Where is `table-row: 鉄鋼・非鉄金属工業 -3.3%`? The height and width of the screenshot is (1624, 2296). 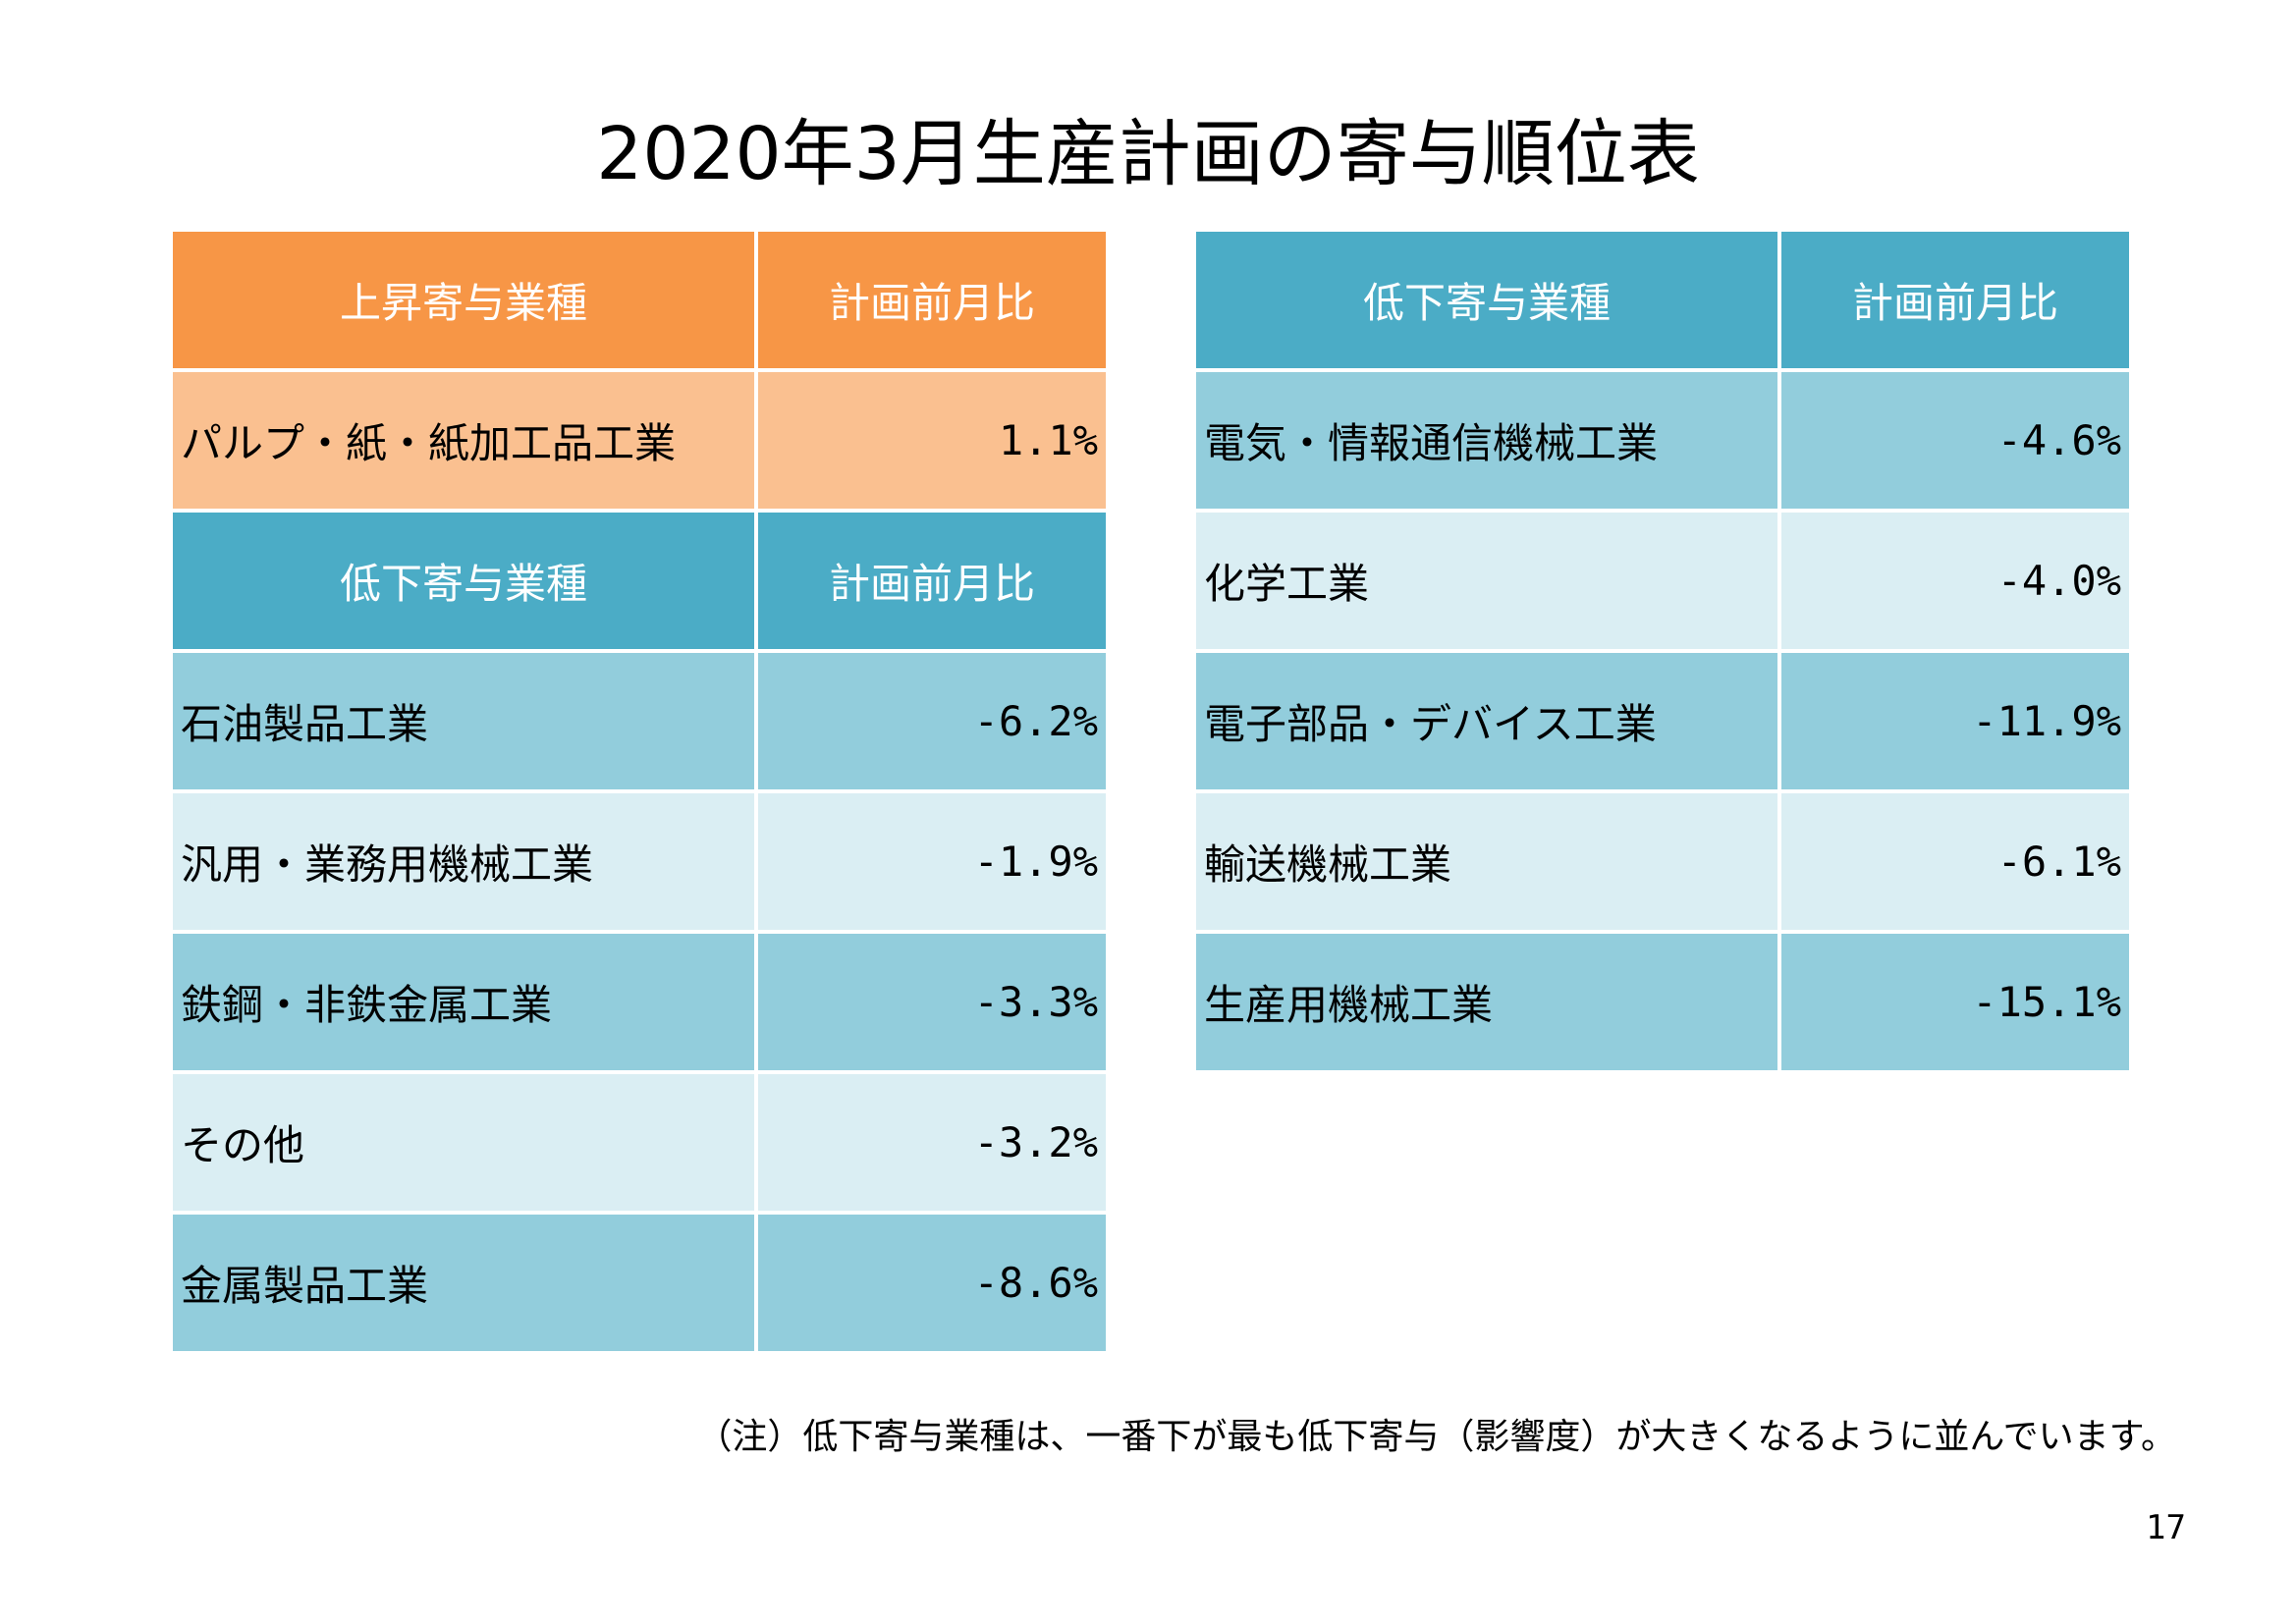 table-row: 鉄鋼・非鉄金属工業 -3.3% is located at coordinates (639, 1002).